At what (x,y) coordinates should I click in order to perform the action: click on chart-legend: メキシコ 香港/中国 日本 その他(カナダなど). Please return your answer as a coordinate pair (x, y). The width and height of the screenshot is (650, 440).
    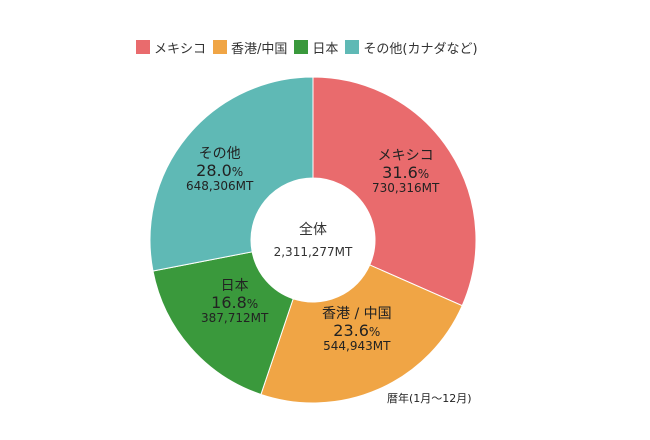
    Looking at the image, I should click on (310, 47).